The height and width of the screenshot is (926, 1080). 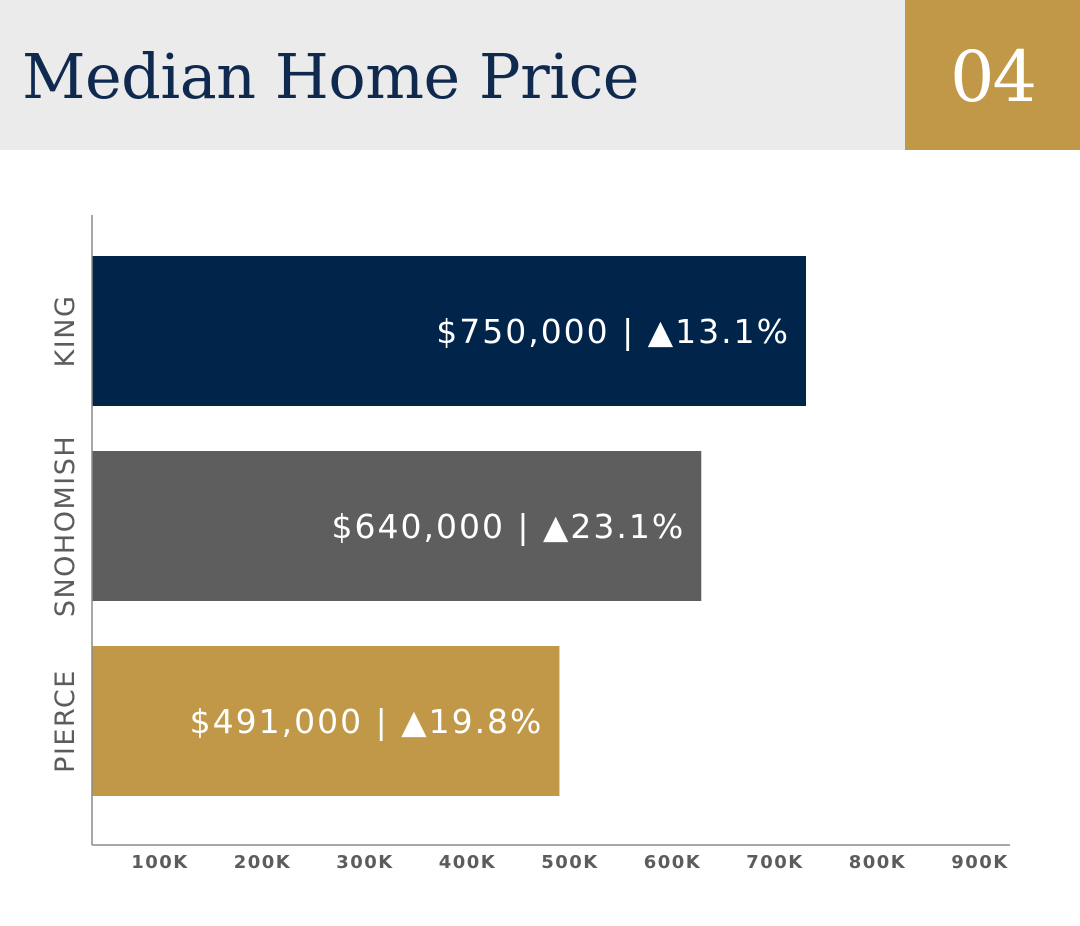 I want to click on category-label-pierce: PIERCE, so click(x=65, y=721).